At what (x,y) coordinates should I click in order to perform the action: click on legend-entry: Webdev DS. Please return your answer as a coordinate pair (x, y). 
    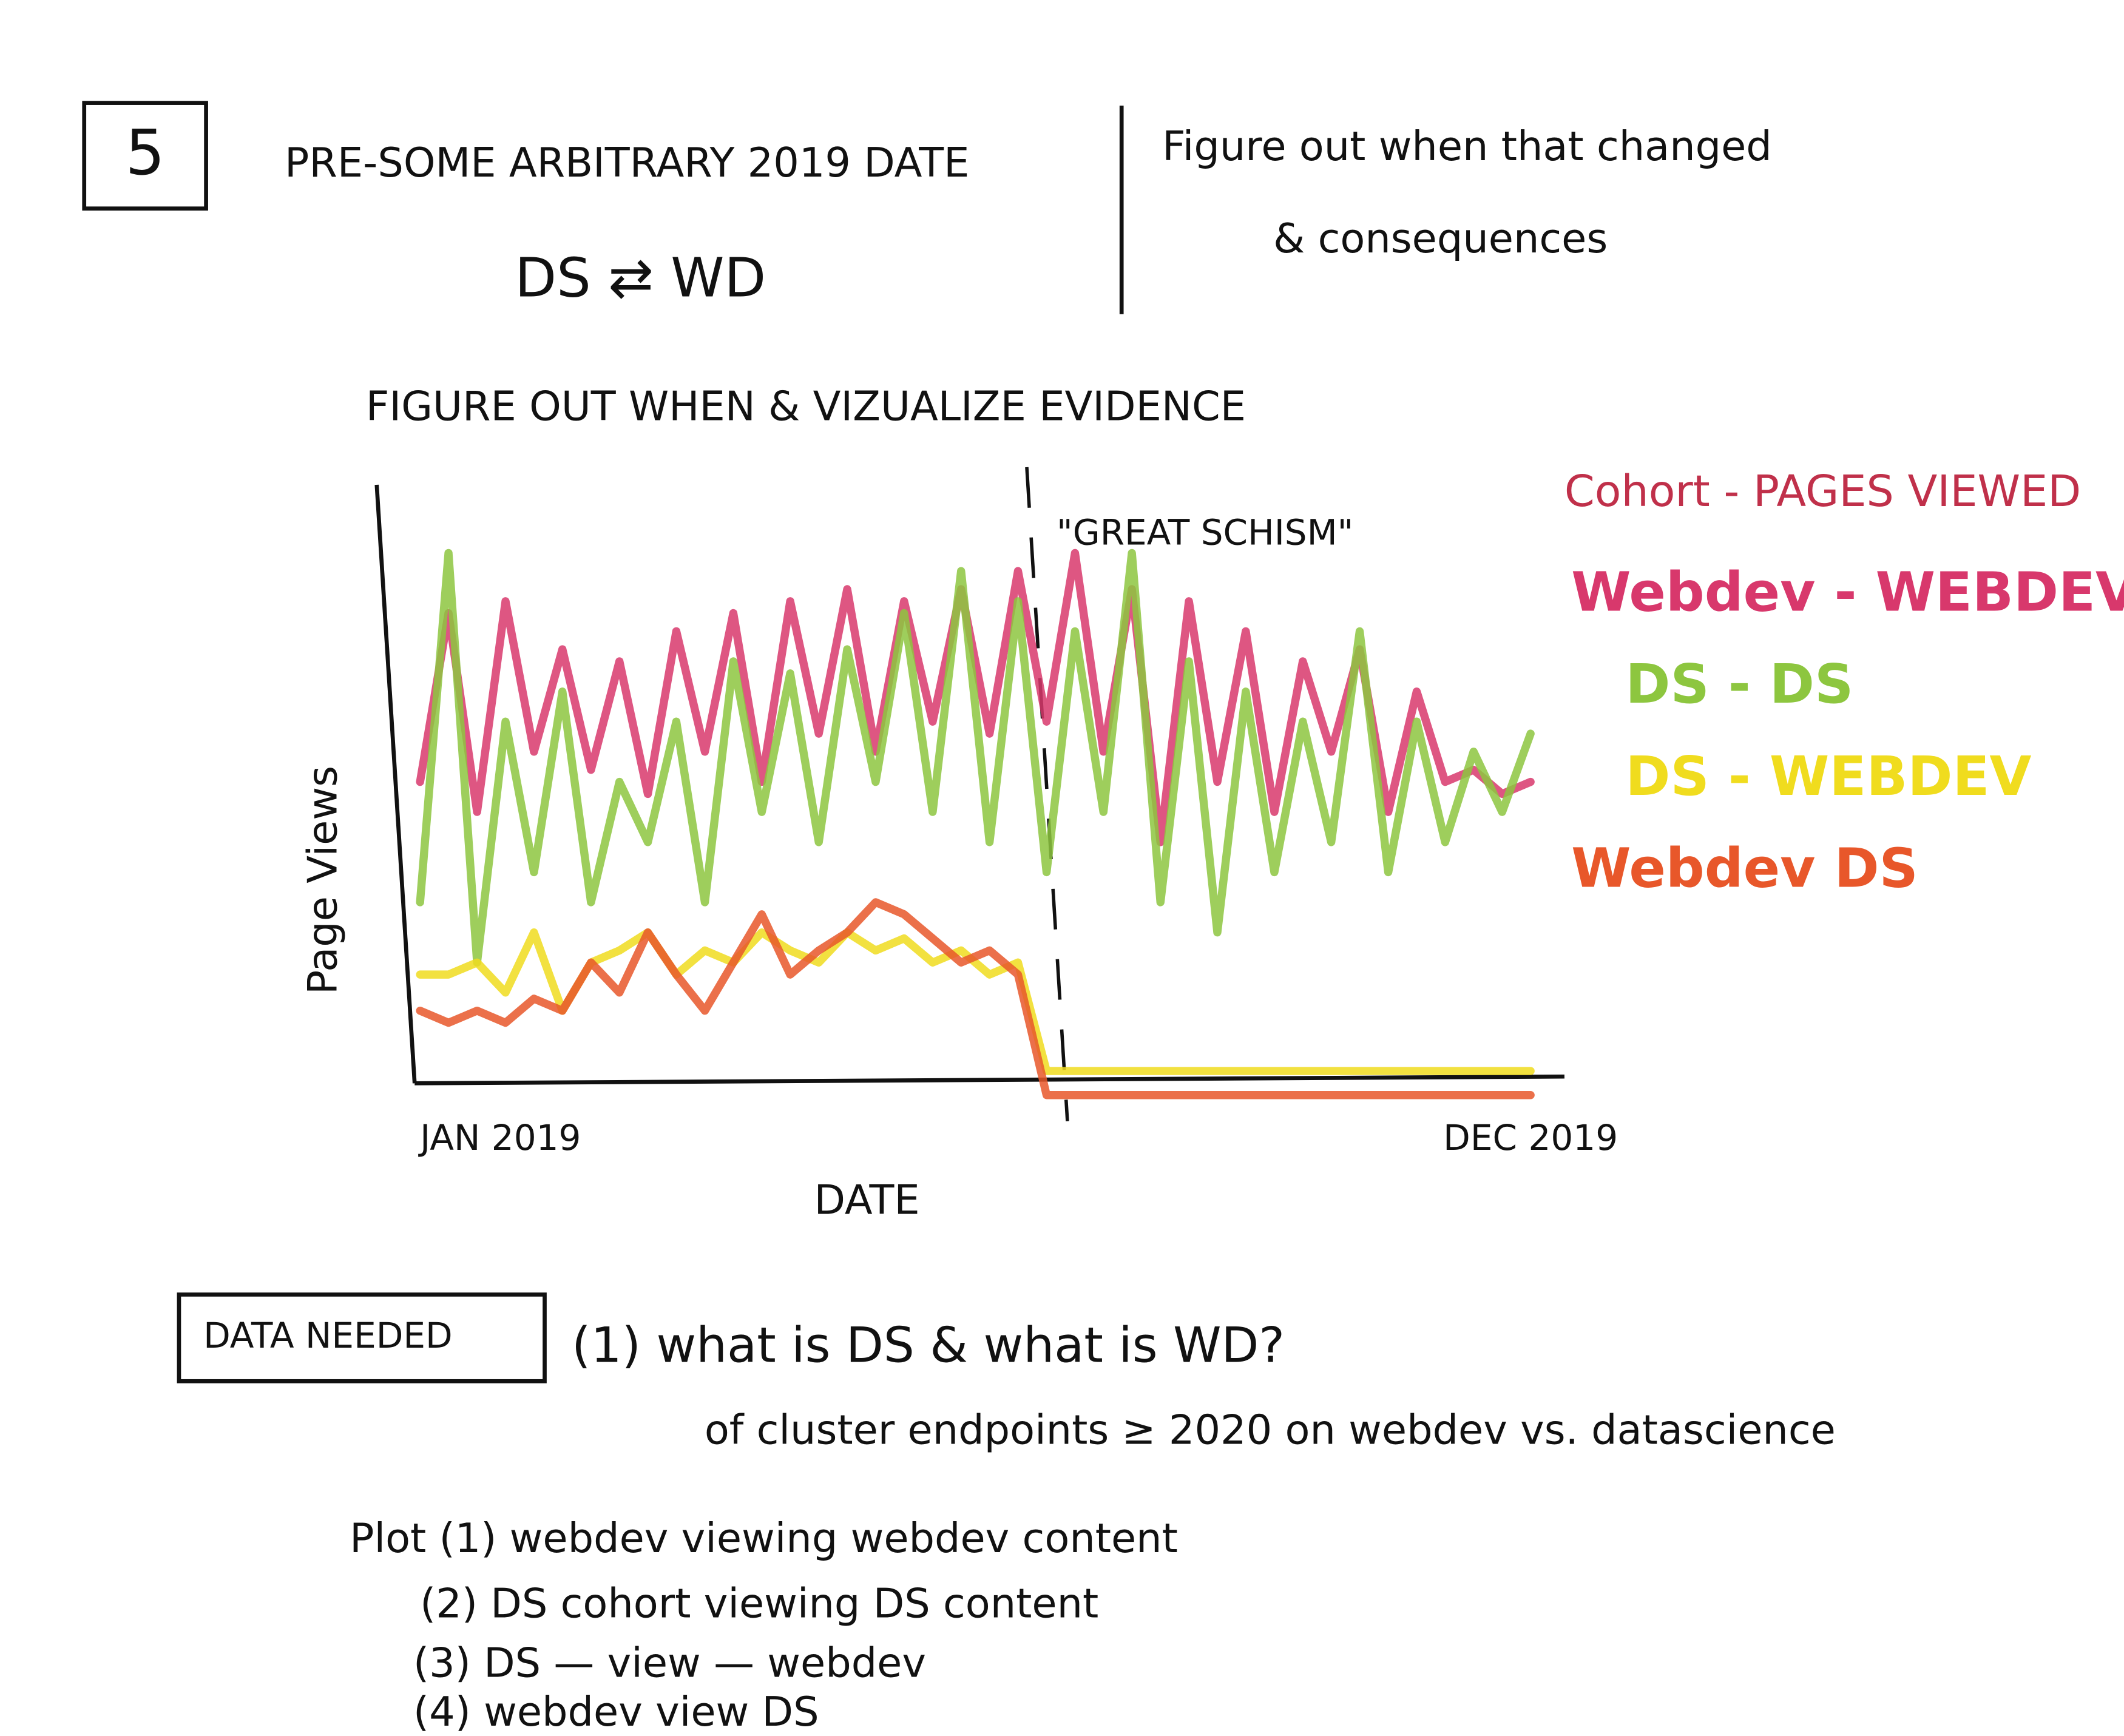
    Looking at the image, I should click on (1745, 868).